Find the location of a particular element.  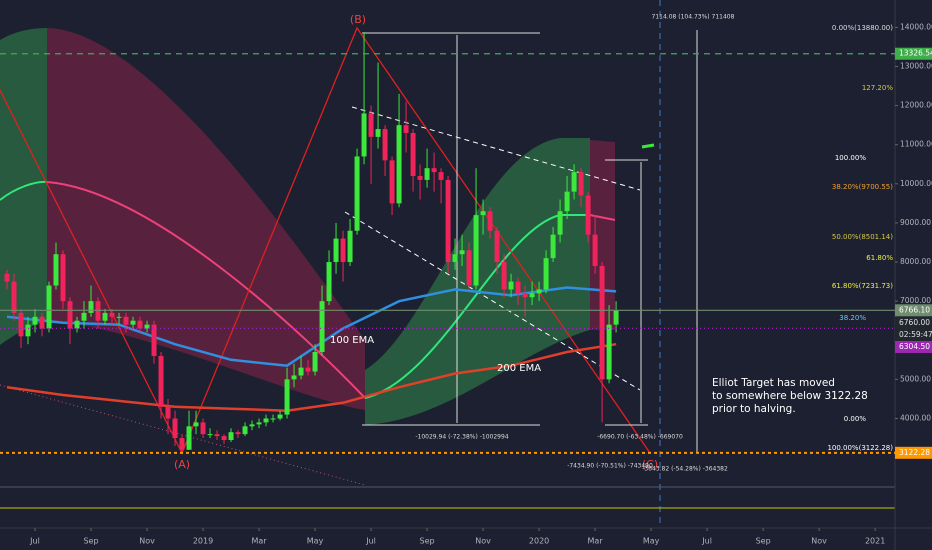

y-tick-label: 4000.00 is located at coordinates (915, 417).